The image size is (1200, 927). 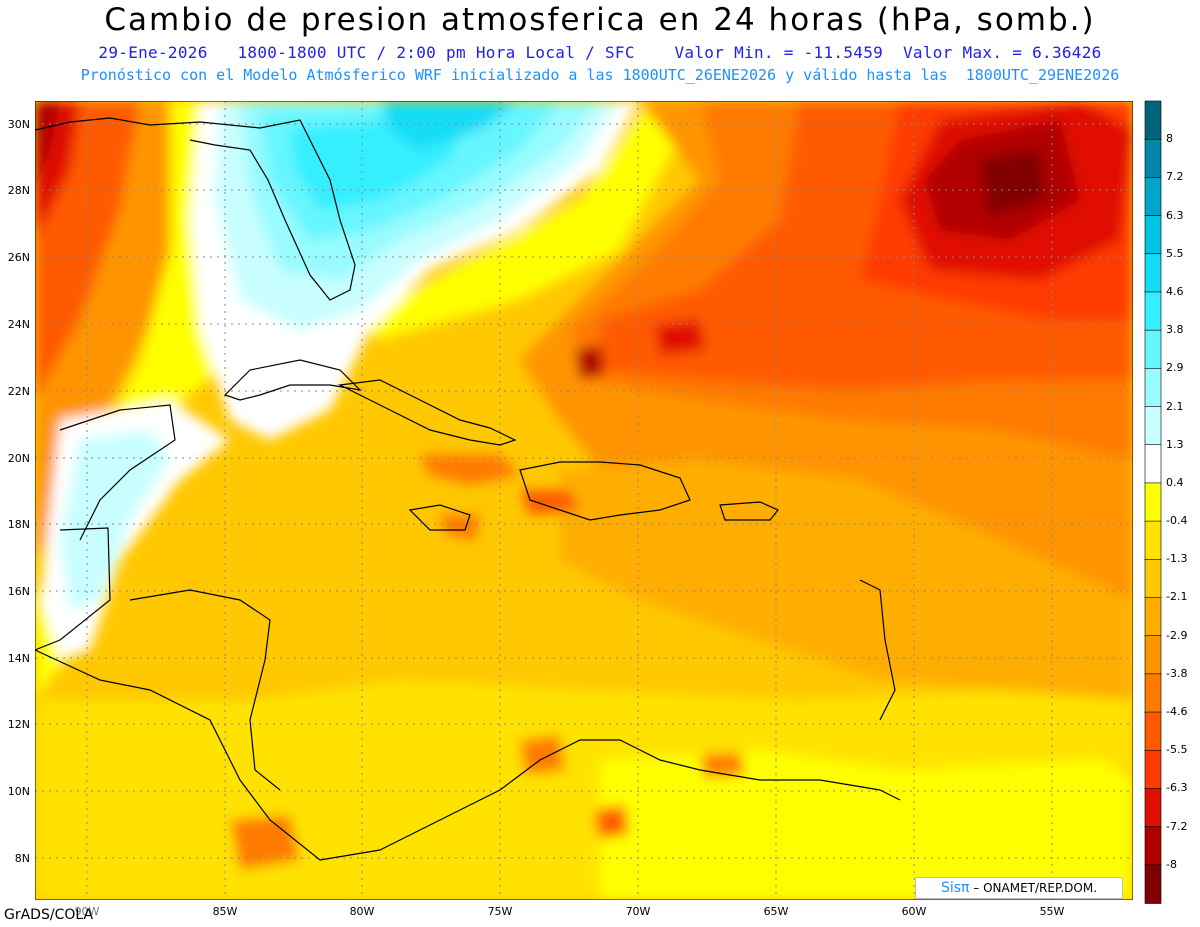 What do you see at coordinates (18, 524) in the screenshot?
I see `lat-label: 18N` at bounding box center [18, 524].